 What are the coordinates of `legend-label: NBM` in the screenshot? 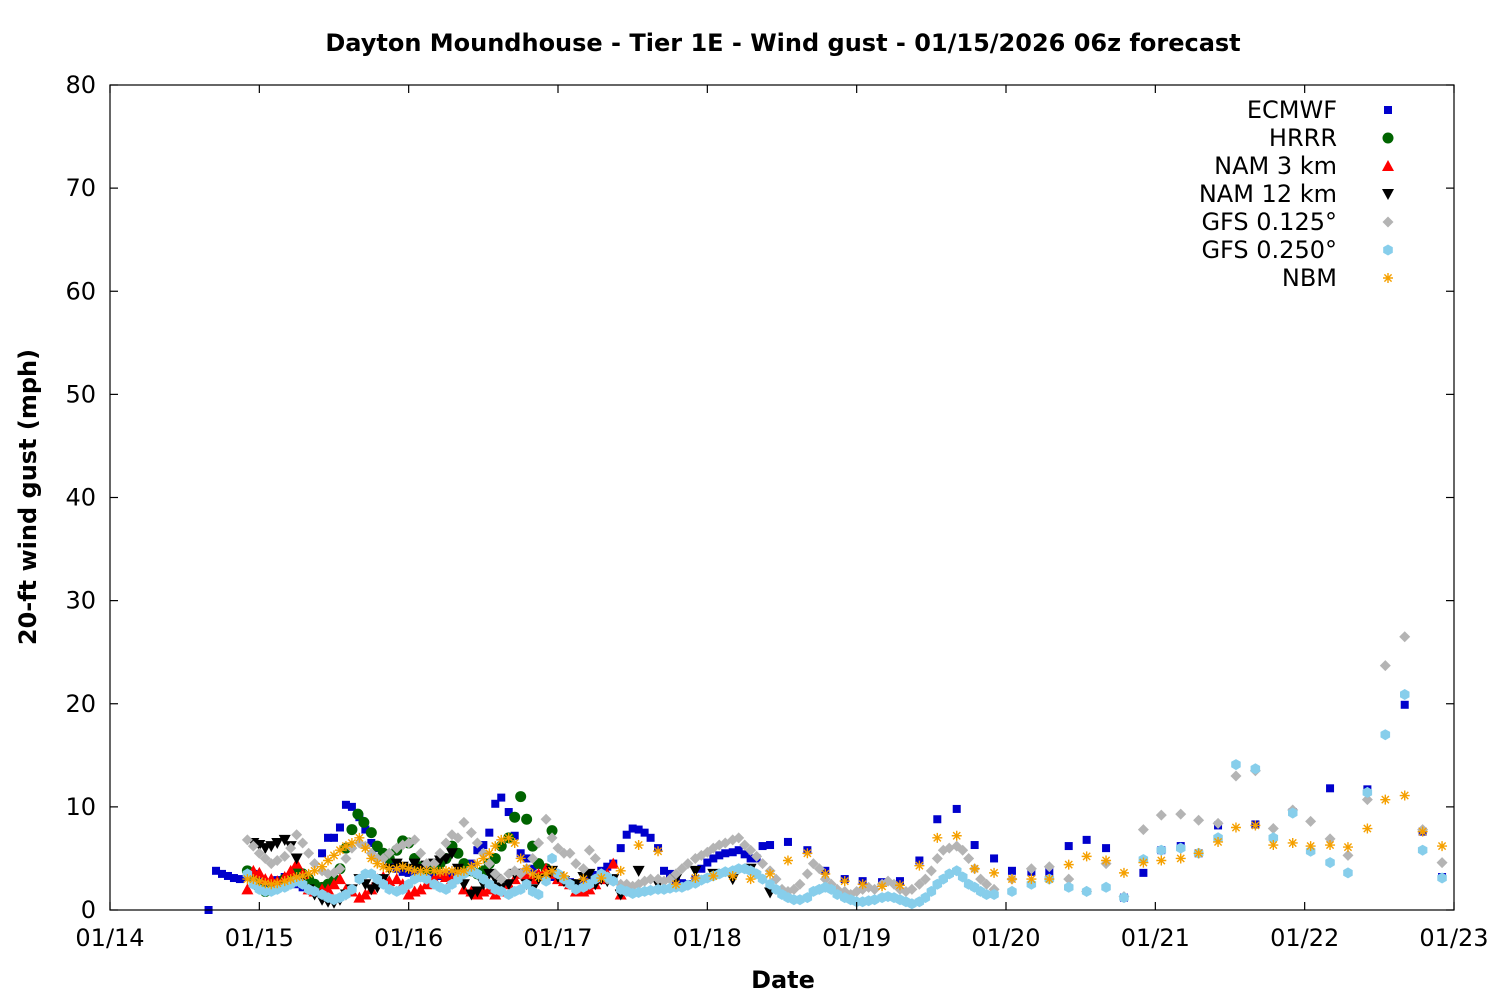 It's located at (1309, 278).